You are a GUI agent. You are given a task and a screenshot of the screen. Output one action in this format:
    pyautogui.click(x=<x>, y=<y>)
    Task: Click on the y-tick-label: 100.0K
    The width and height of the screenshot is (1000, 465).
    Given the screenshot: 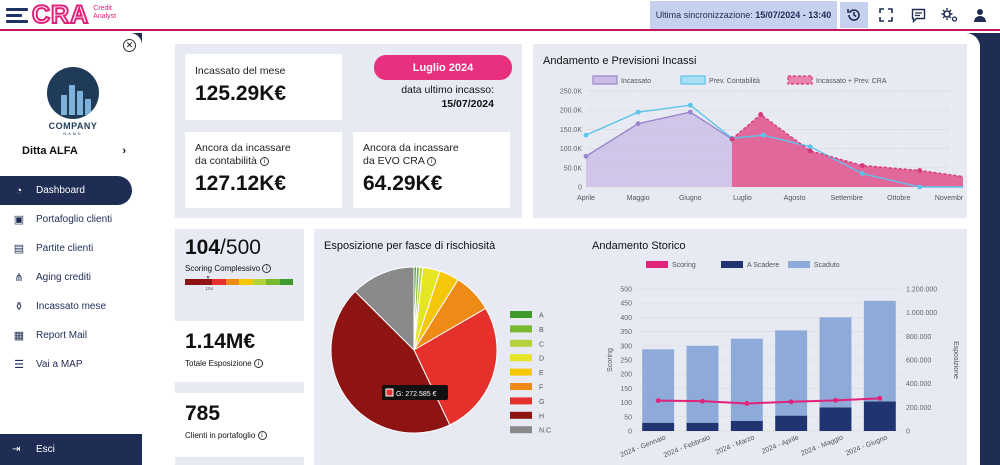 What is the action you would take?
    pyautogui.click(x=571, y=149)
    